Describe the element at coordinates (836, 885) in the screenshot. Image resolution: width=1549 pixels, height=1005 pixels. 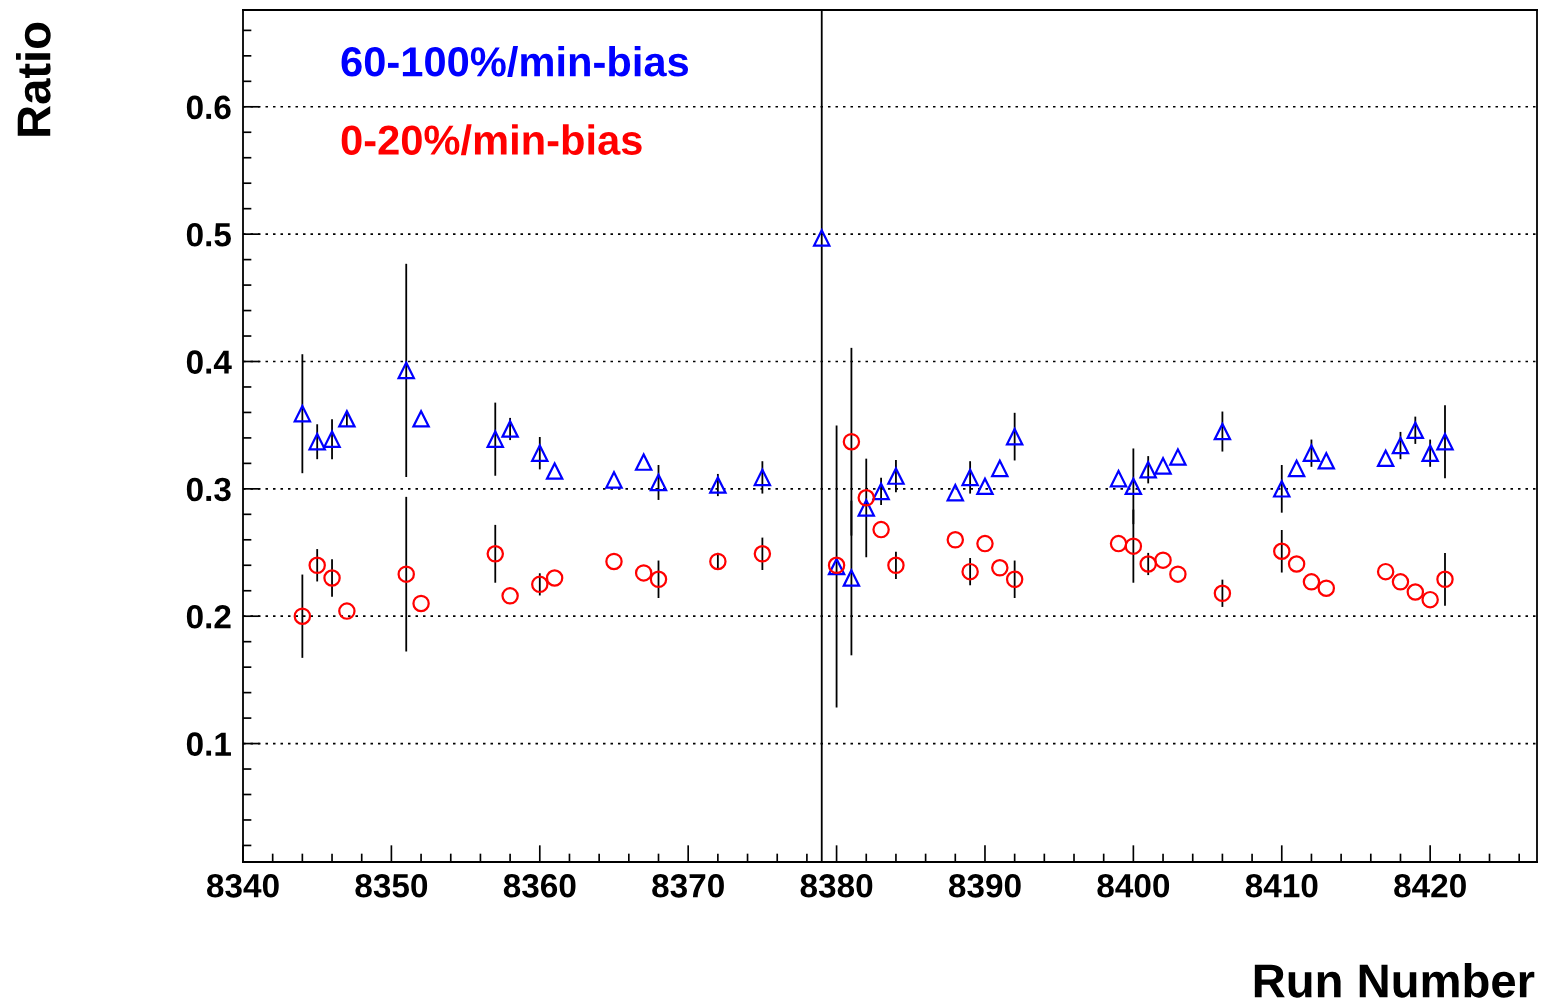
I see `x-tick-label: 8380` at that location.